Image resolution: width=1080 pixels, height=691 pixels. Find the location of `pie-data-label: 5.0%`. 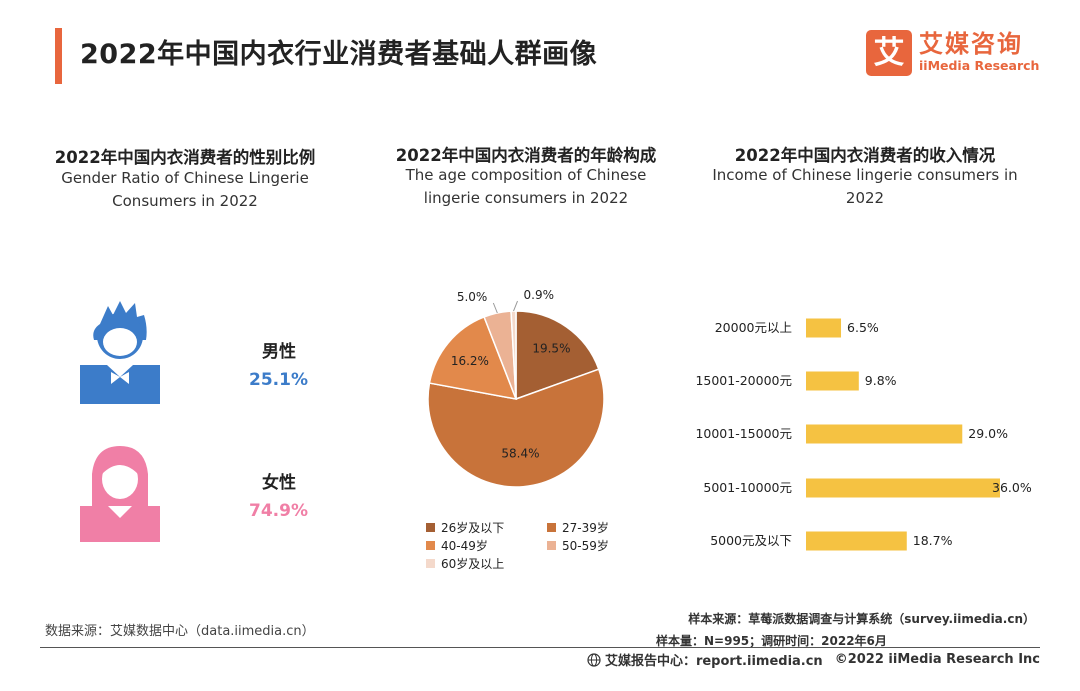

pie-data-label: 5.0% is located at coordinates (472, 297).